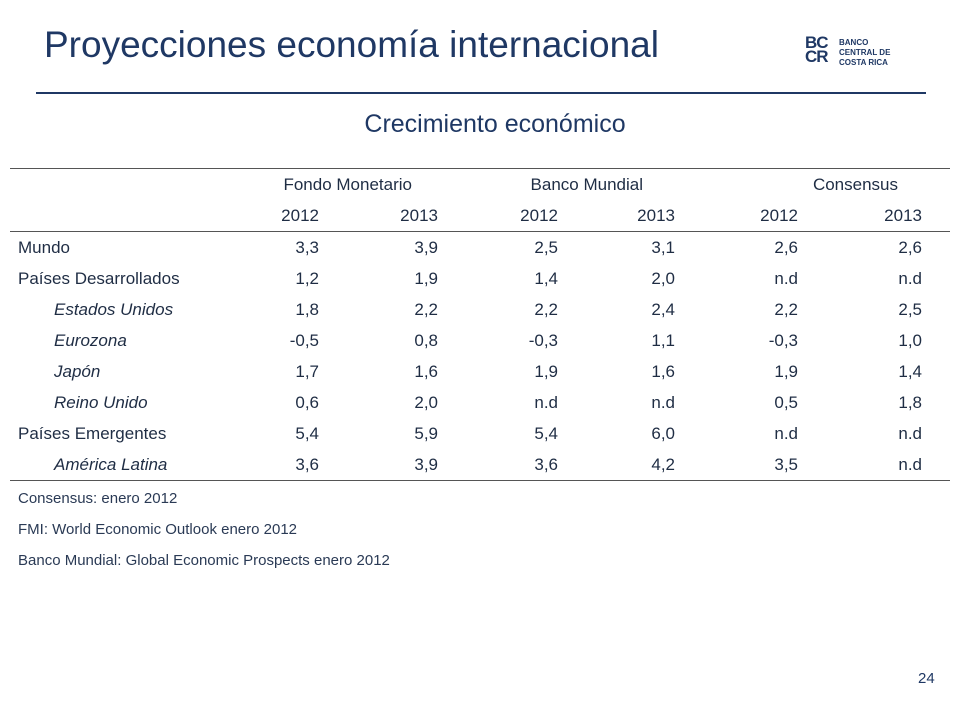 This screenshot has width=960, height=720. I want to click on row-label: Japón, so click(77, 371).